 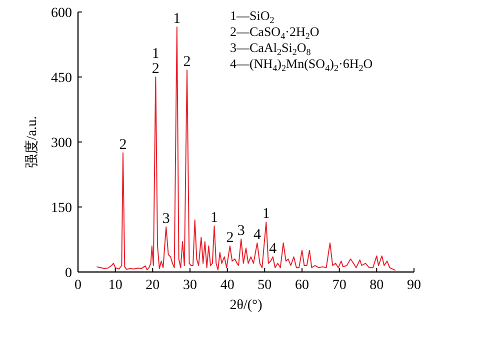 I want to click on annotation: 3—CaAl$_{2}$Si$_{2}$O$_{8}$, so click(x=271, y=48).